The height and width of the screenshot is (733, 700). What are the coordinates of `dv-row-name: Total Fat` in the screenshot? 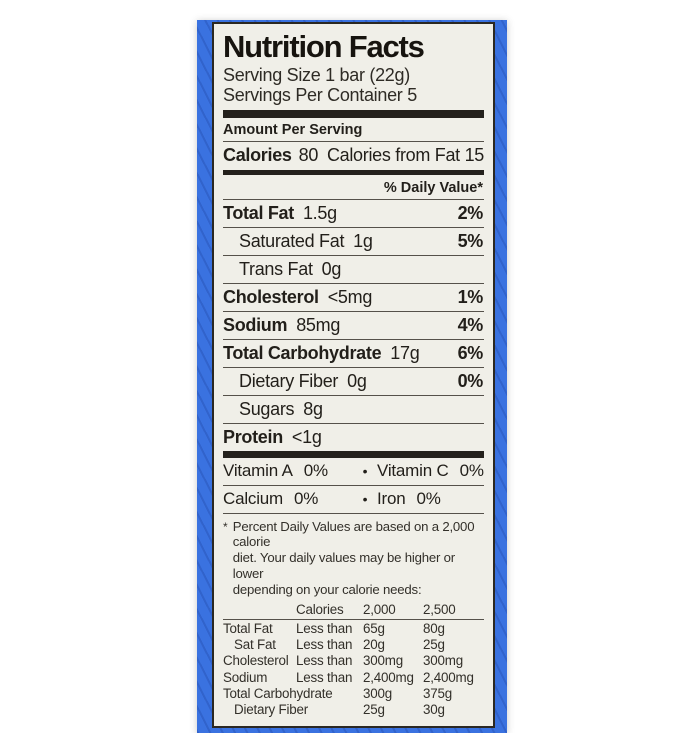 It's located at (248, 628).